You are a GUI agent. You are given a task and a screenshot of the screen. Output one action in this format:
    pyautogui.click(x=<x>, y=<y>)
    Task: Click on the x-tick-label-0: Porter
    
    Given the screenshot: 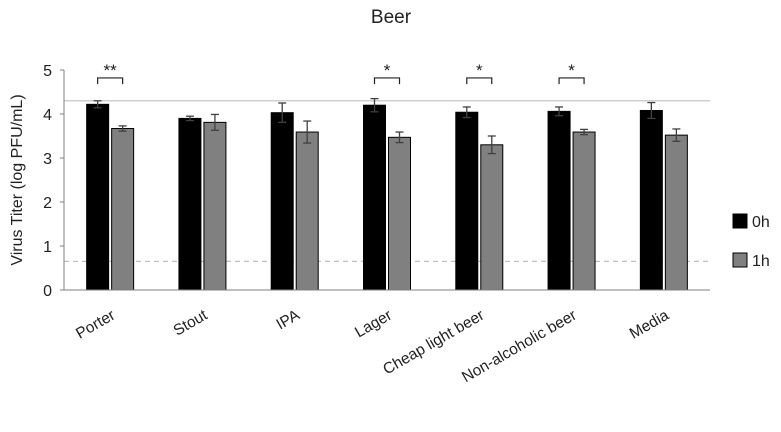 What is the action you would take?
    pyautogui.click(x=95, y=325)
    